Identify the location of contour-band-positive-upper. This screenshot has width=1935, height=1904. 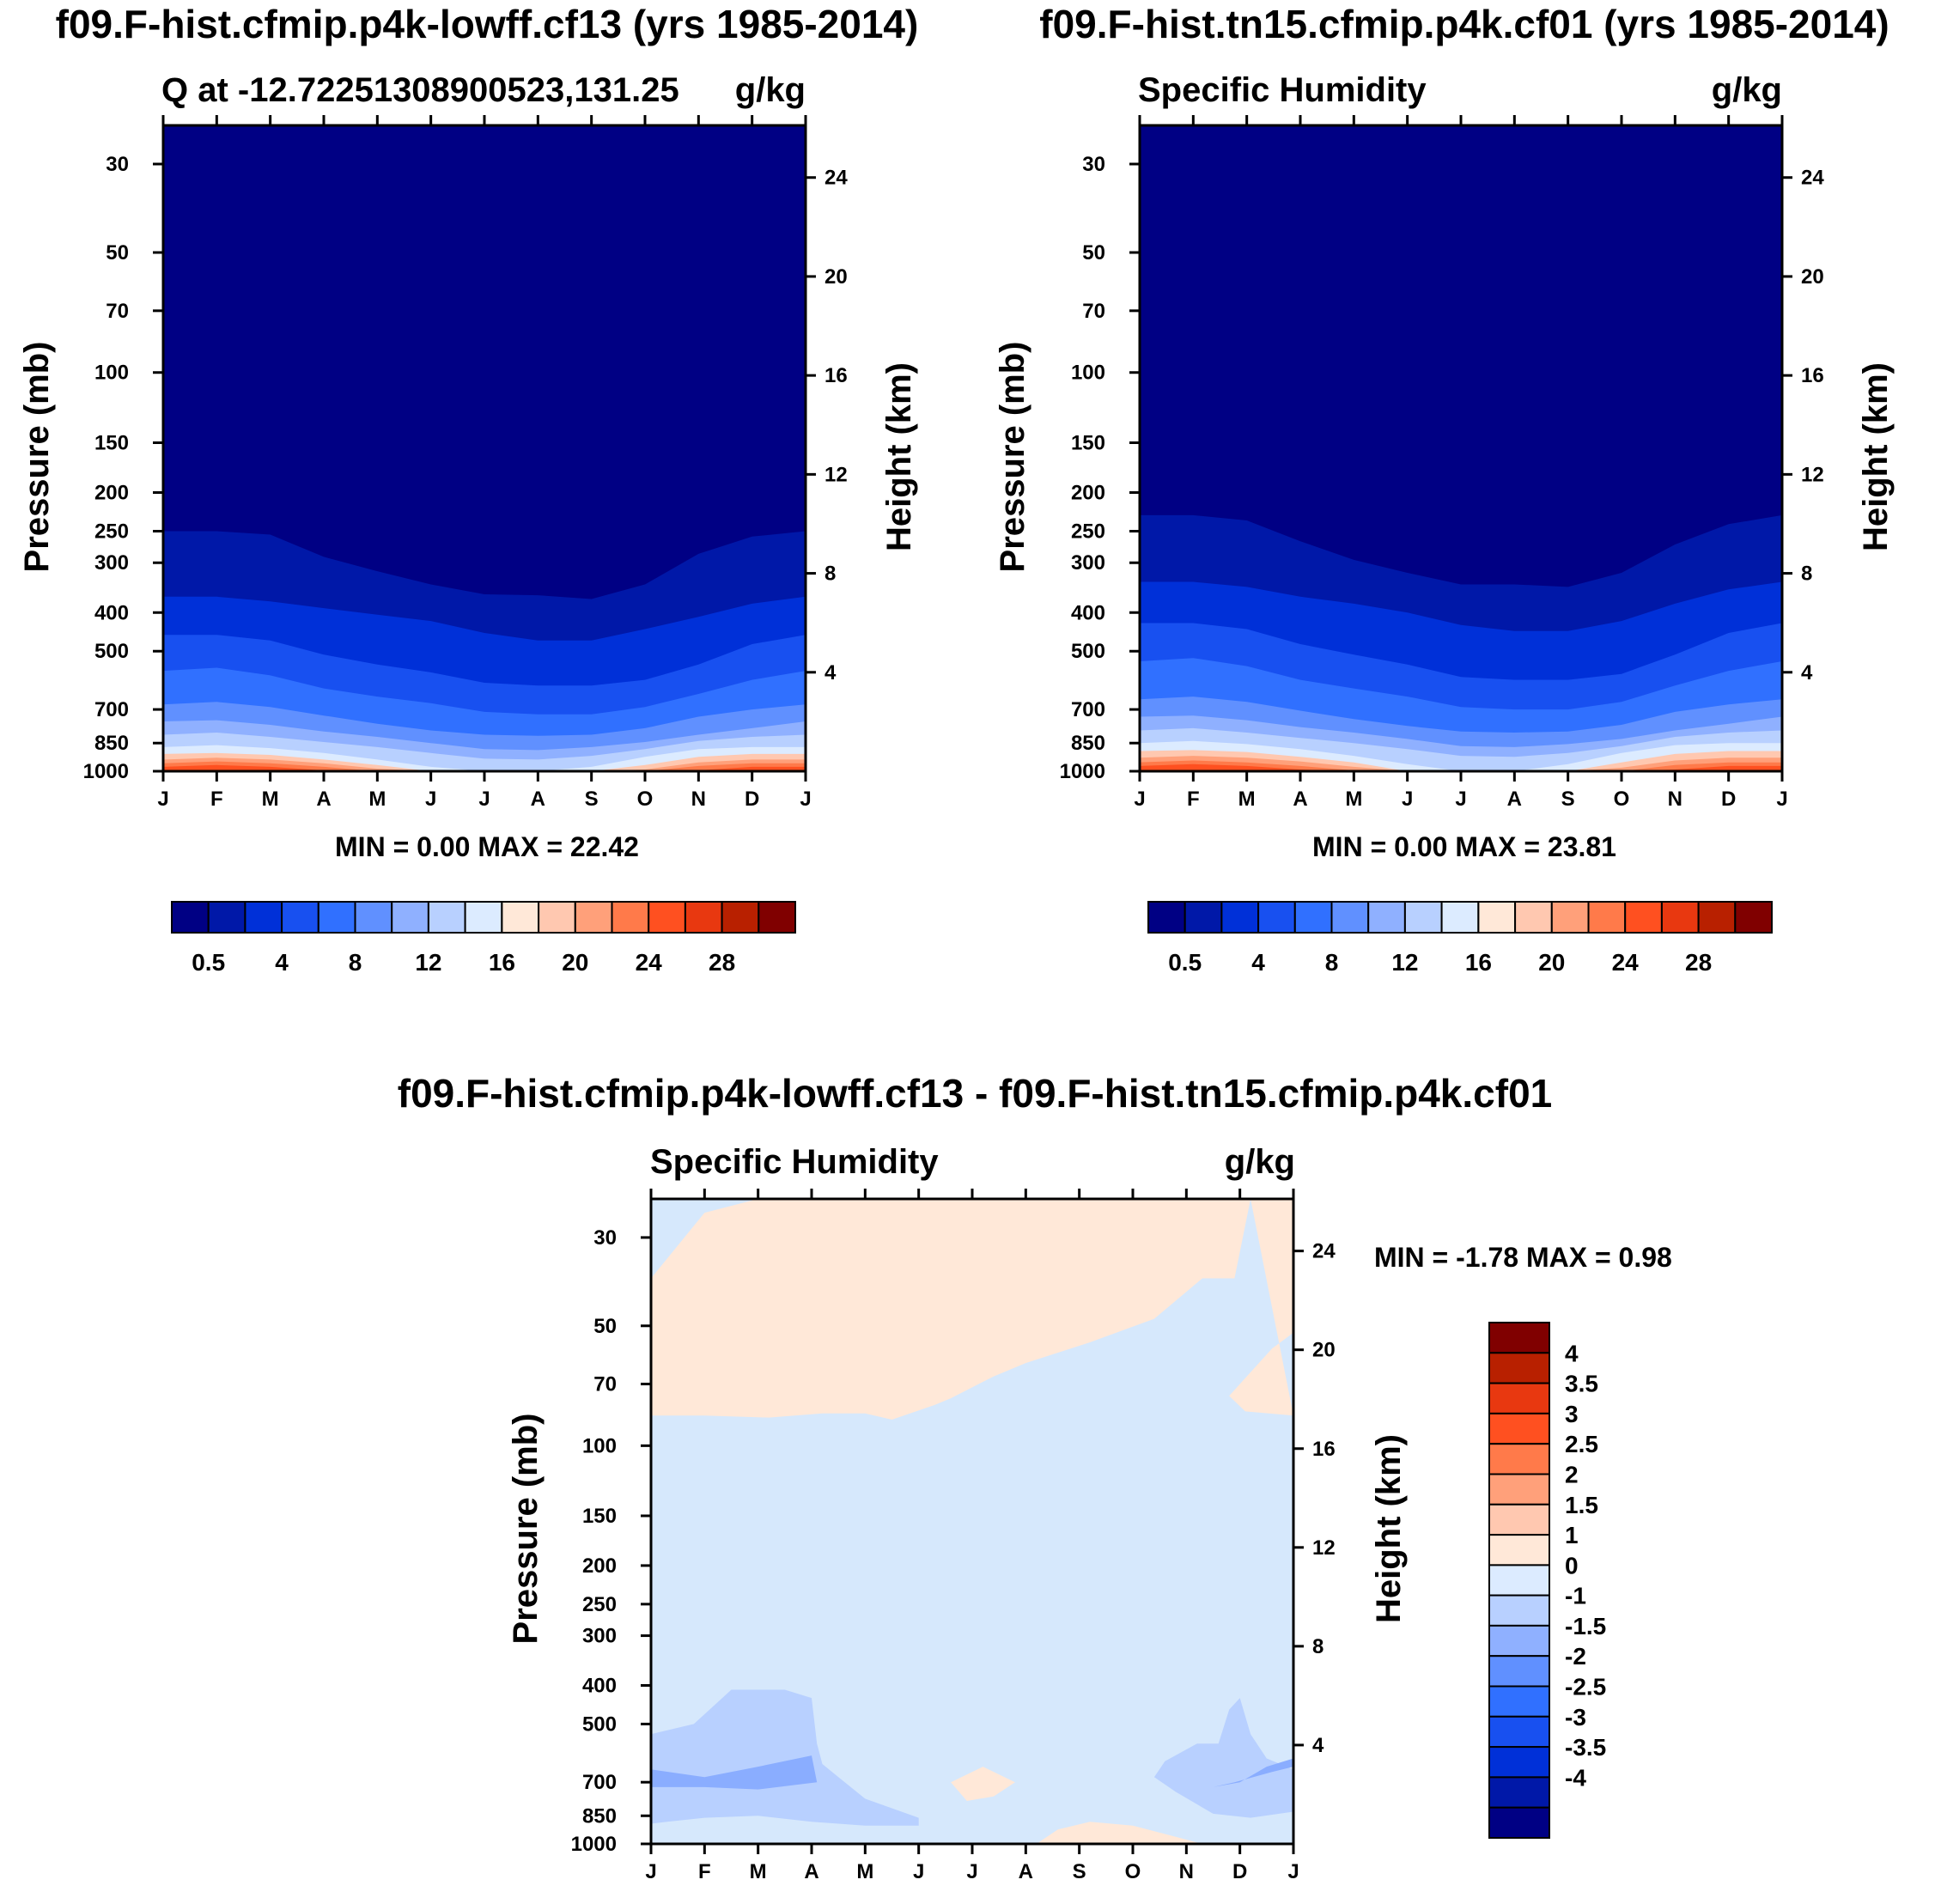
(972, 1309).